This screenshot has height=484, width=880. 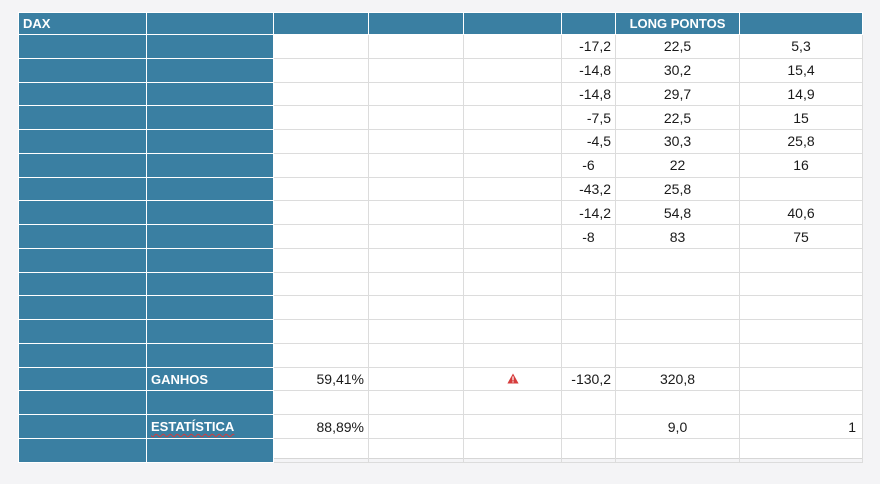 I want to click on cell-value-b: 30,2, so click(x=677, y=70).